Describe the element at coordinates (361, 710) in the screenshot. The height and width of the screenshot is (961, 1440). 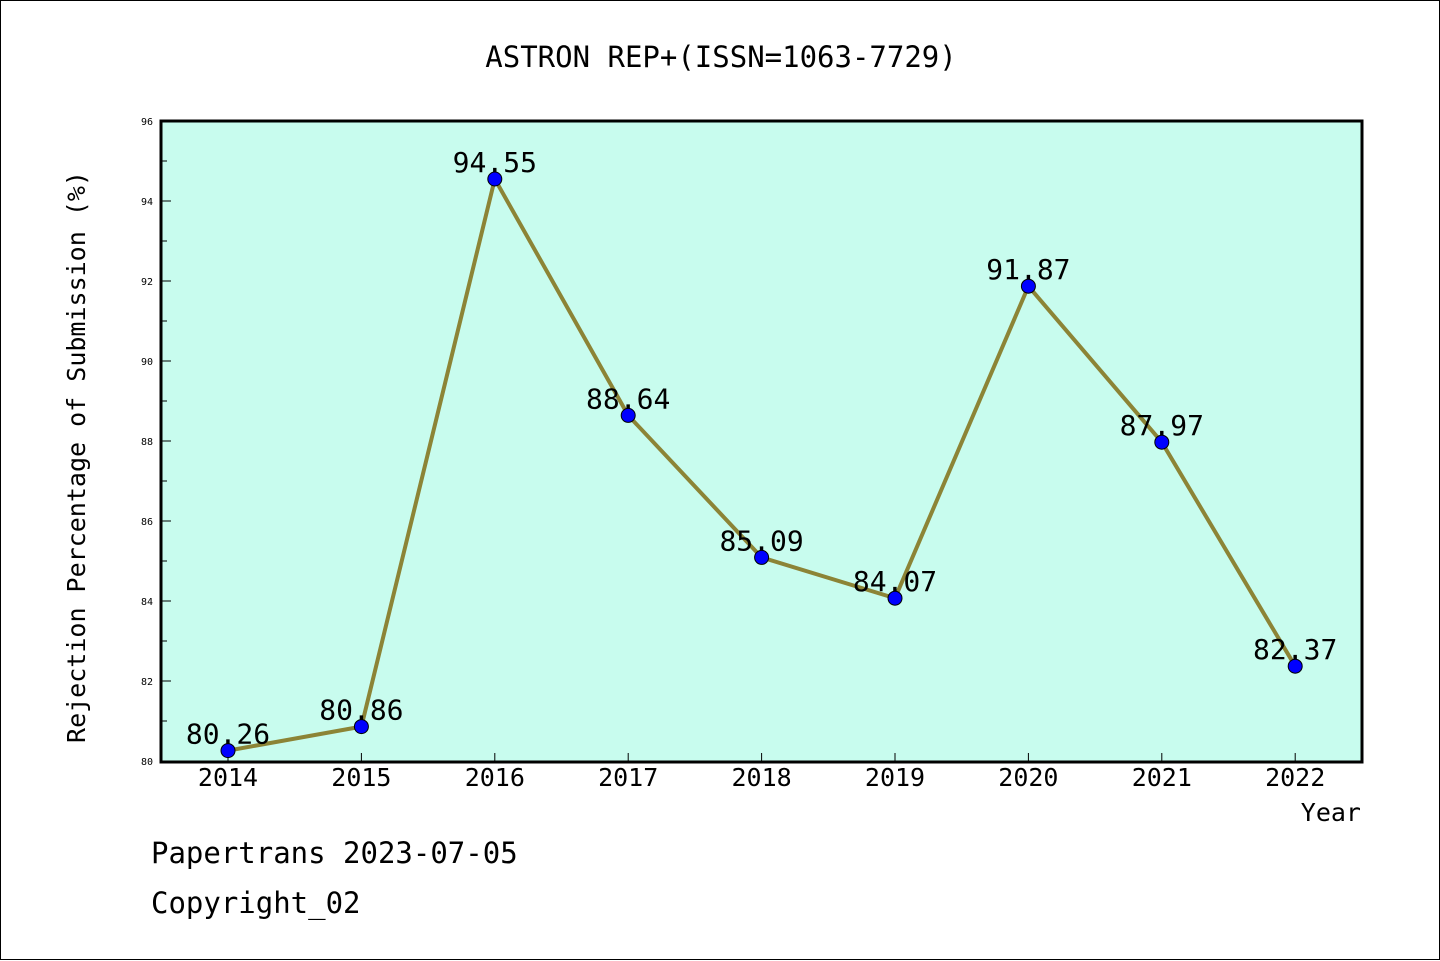
I see `data-label: 80.86` at that location.